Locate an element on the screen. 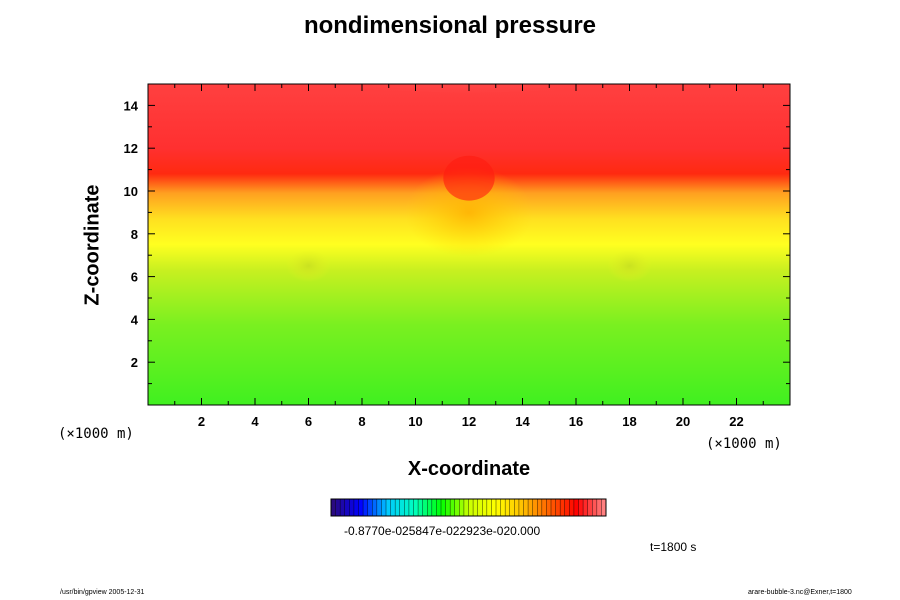 The height and width of the screenshot is (600, 900). x-tick-label: 18 is located at coordinates (629, 421).